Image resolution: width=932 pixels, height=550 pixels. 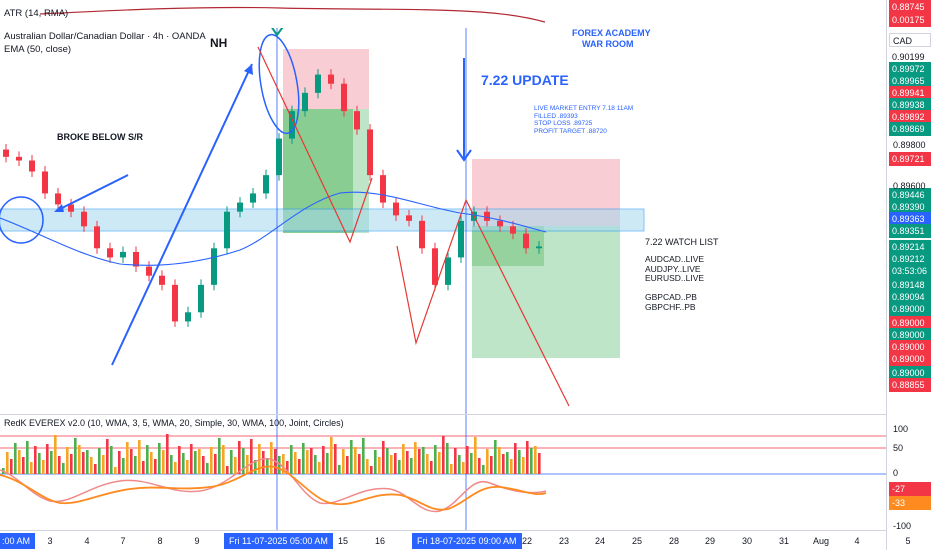 What do you see at coordinates (675, 259) in the screenshot?
I see `watch-item: AUDCAD..LIVE` at bounding box center [675, 259].